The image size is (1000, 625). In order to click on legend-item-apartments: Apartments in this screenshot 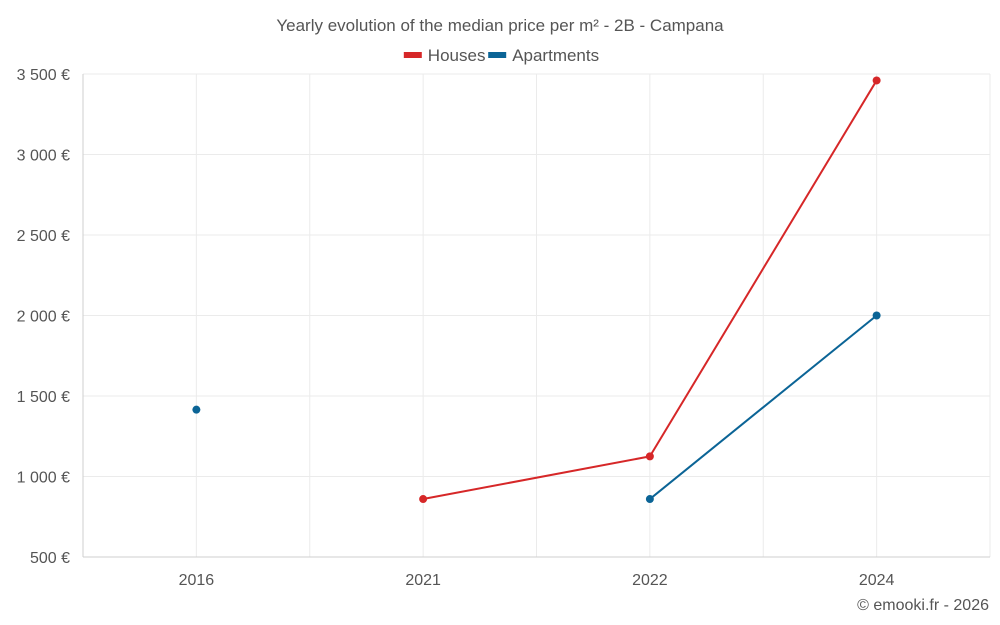, I will do `click(543, 55)`.